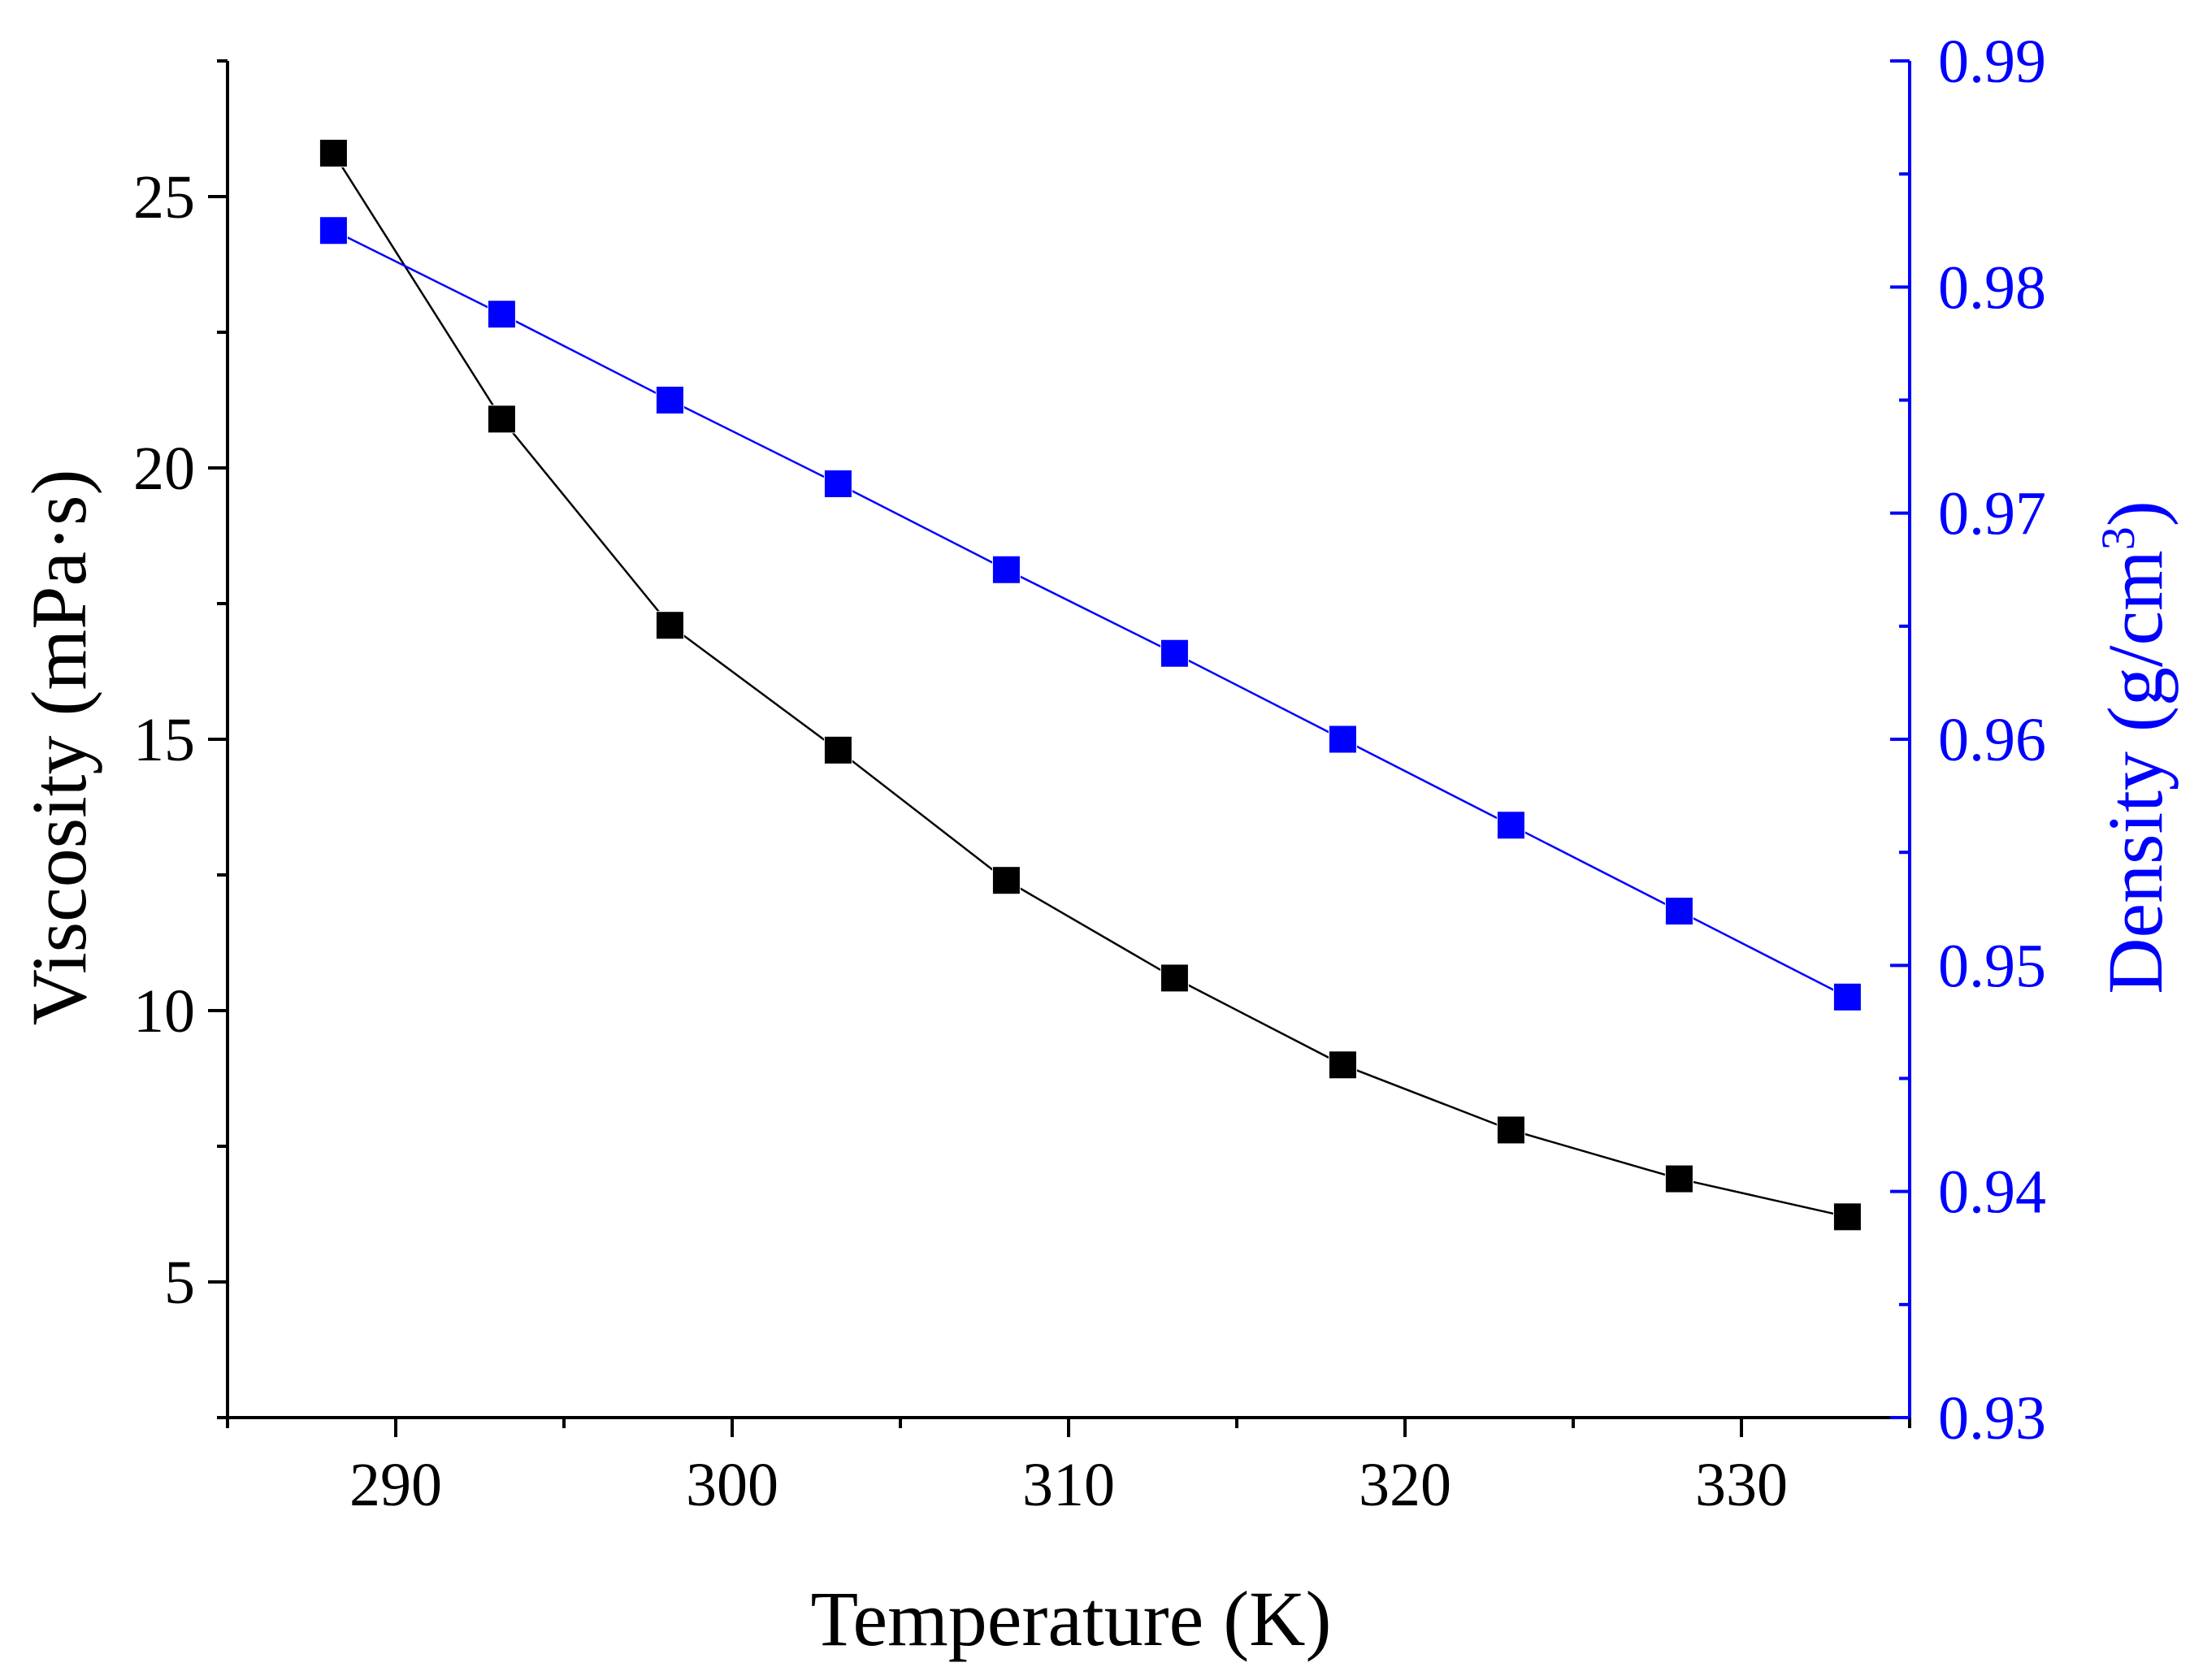 This screenshot has height=1680, width=2203. Describe the element at coordinates (1992, 514) in the screenshot. I see `y2-tick-label: 0.97` at that location.